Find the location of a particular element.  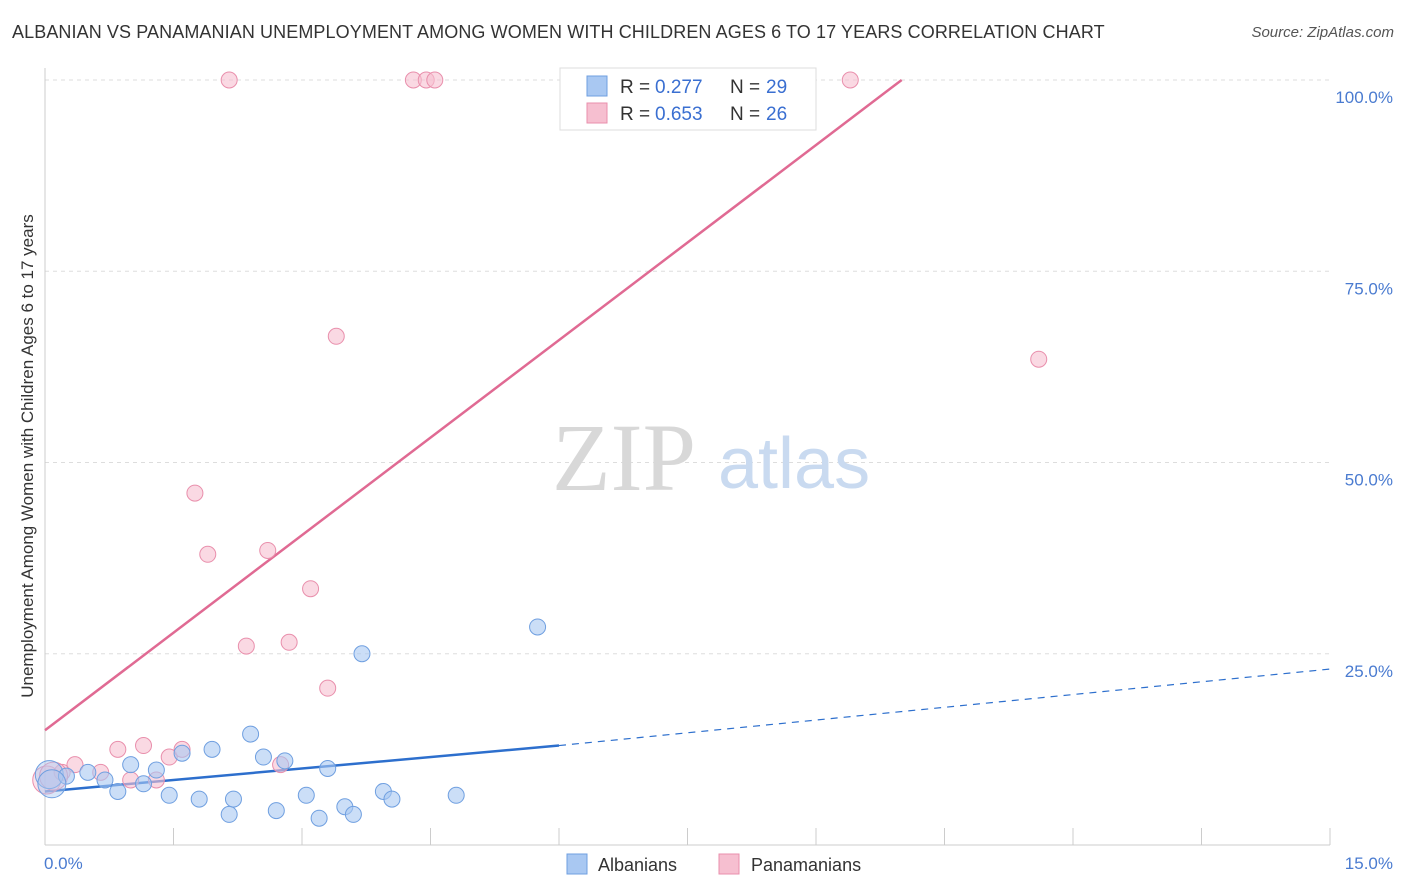

legend-r-label-panamanians: R = is located at coordinates (635, 114).